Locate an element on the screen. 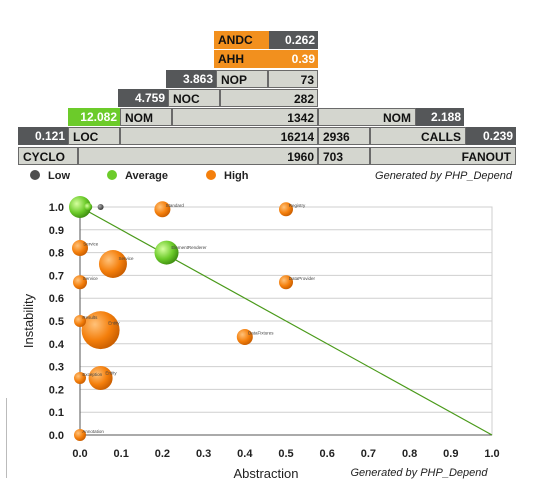 Image resolution: width=540 pixels, height=495 pixels. point-label: Registry is located at coordinates (297, 205).